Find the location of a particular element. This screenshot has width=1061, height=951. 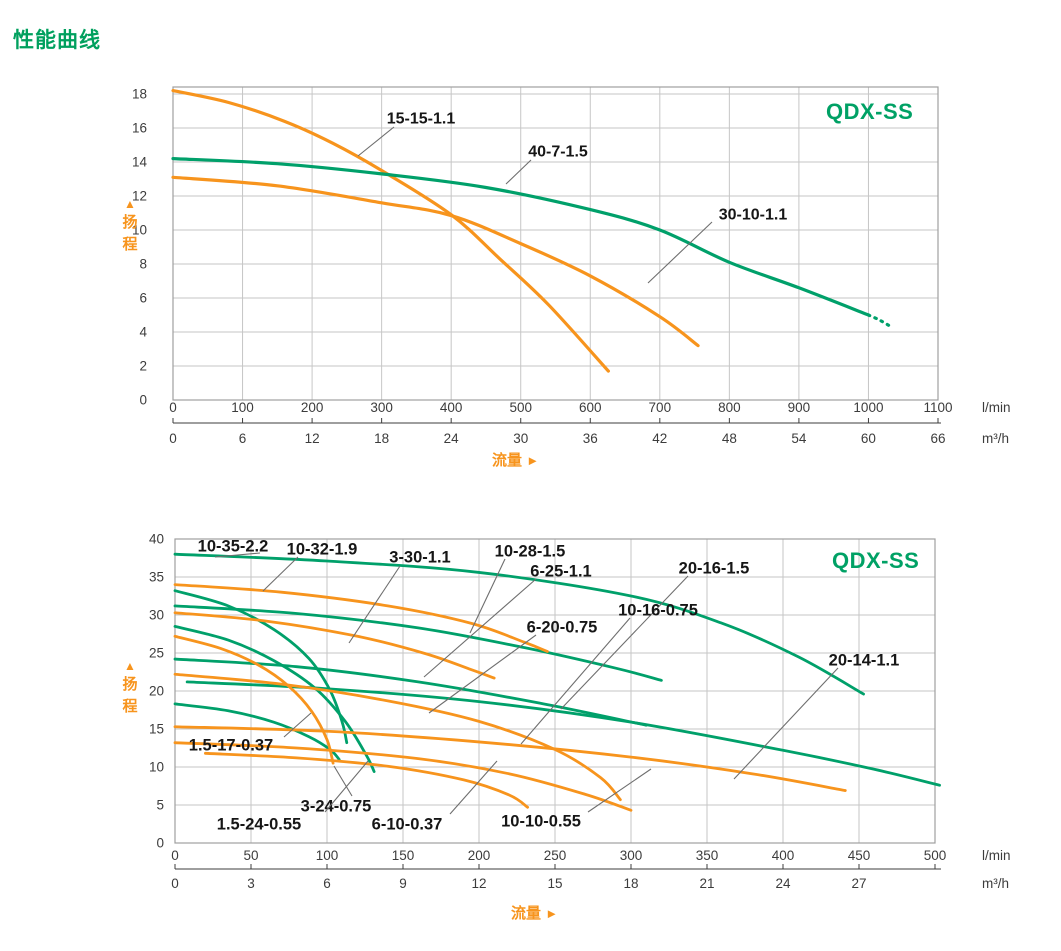

curve-6-20-0.75 is located at coordinates (397, 737).